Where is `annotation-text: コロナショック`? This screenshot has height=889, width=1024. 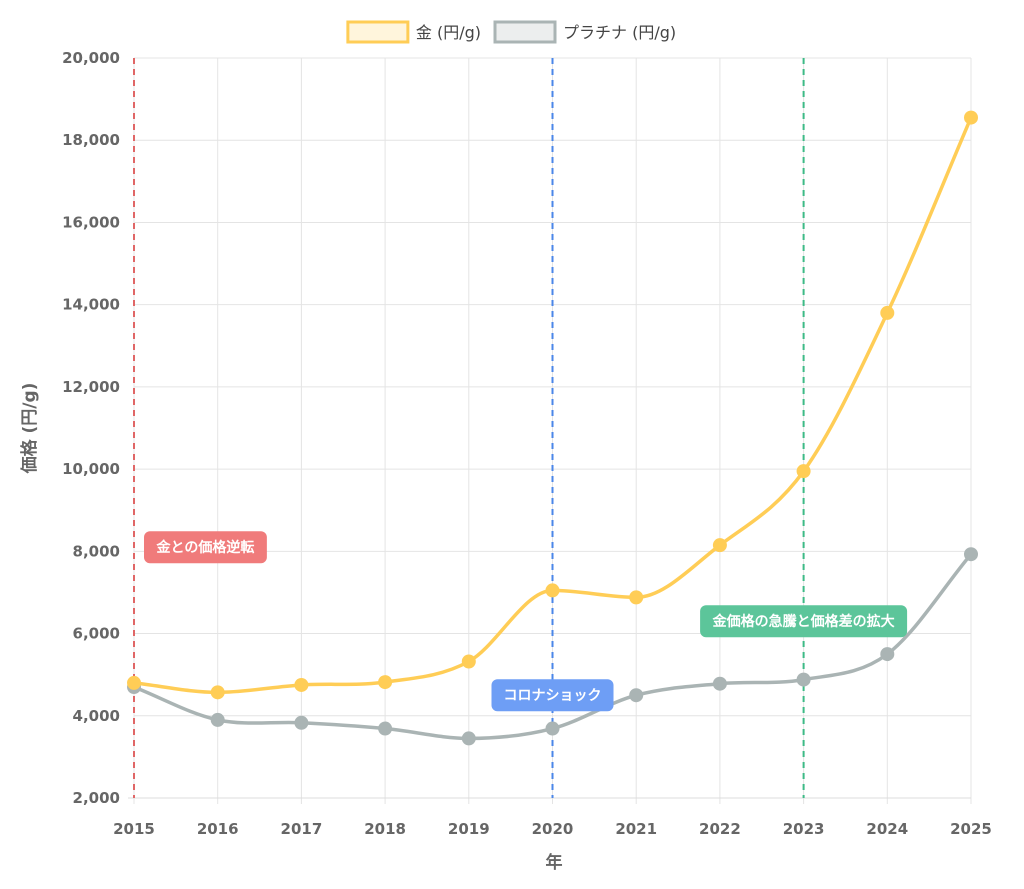
annotation-text: コロナショック is located at coordinates (553, 696).